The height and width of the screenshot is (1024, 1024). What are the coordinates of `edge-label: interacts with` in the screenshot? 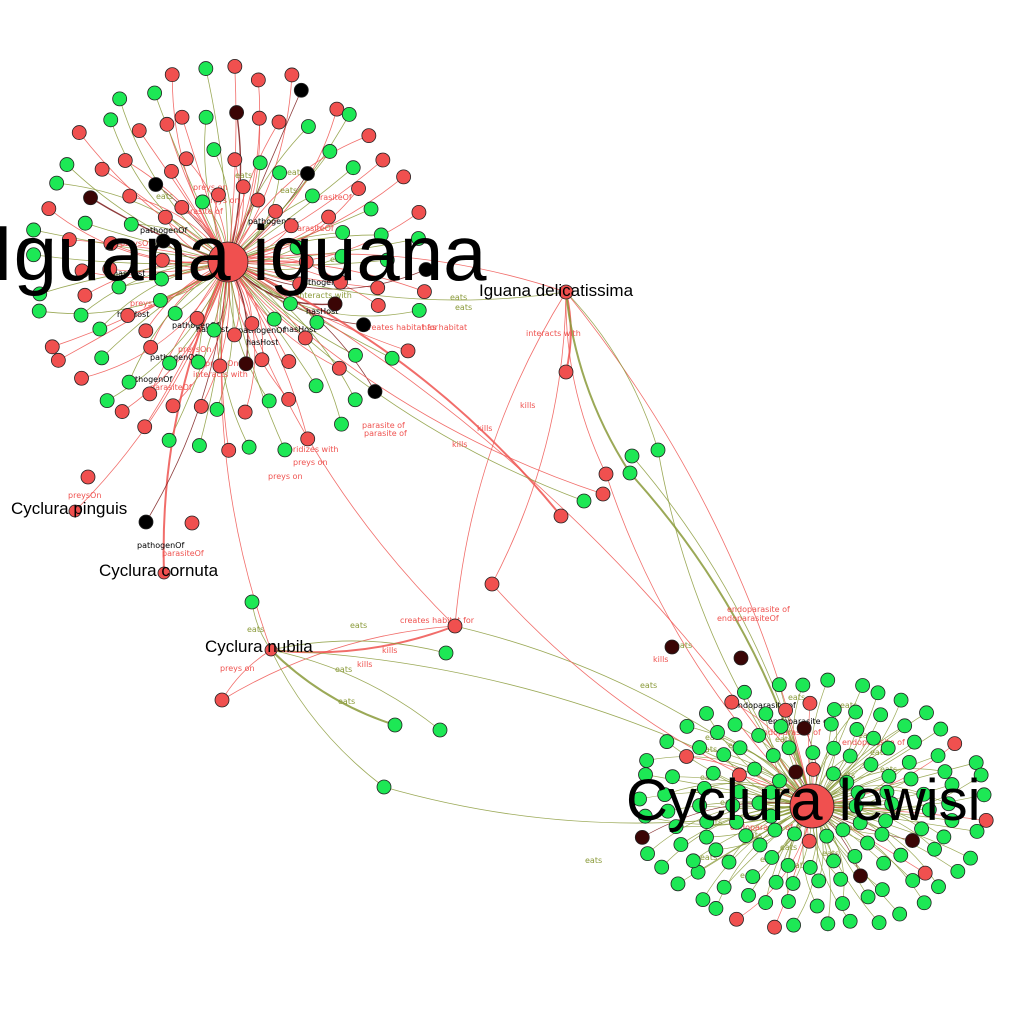 It's located at (324, 295).